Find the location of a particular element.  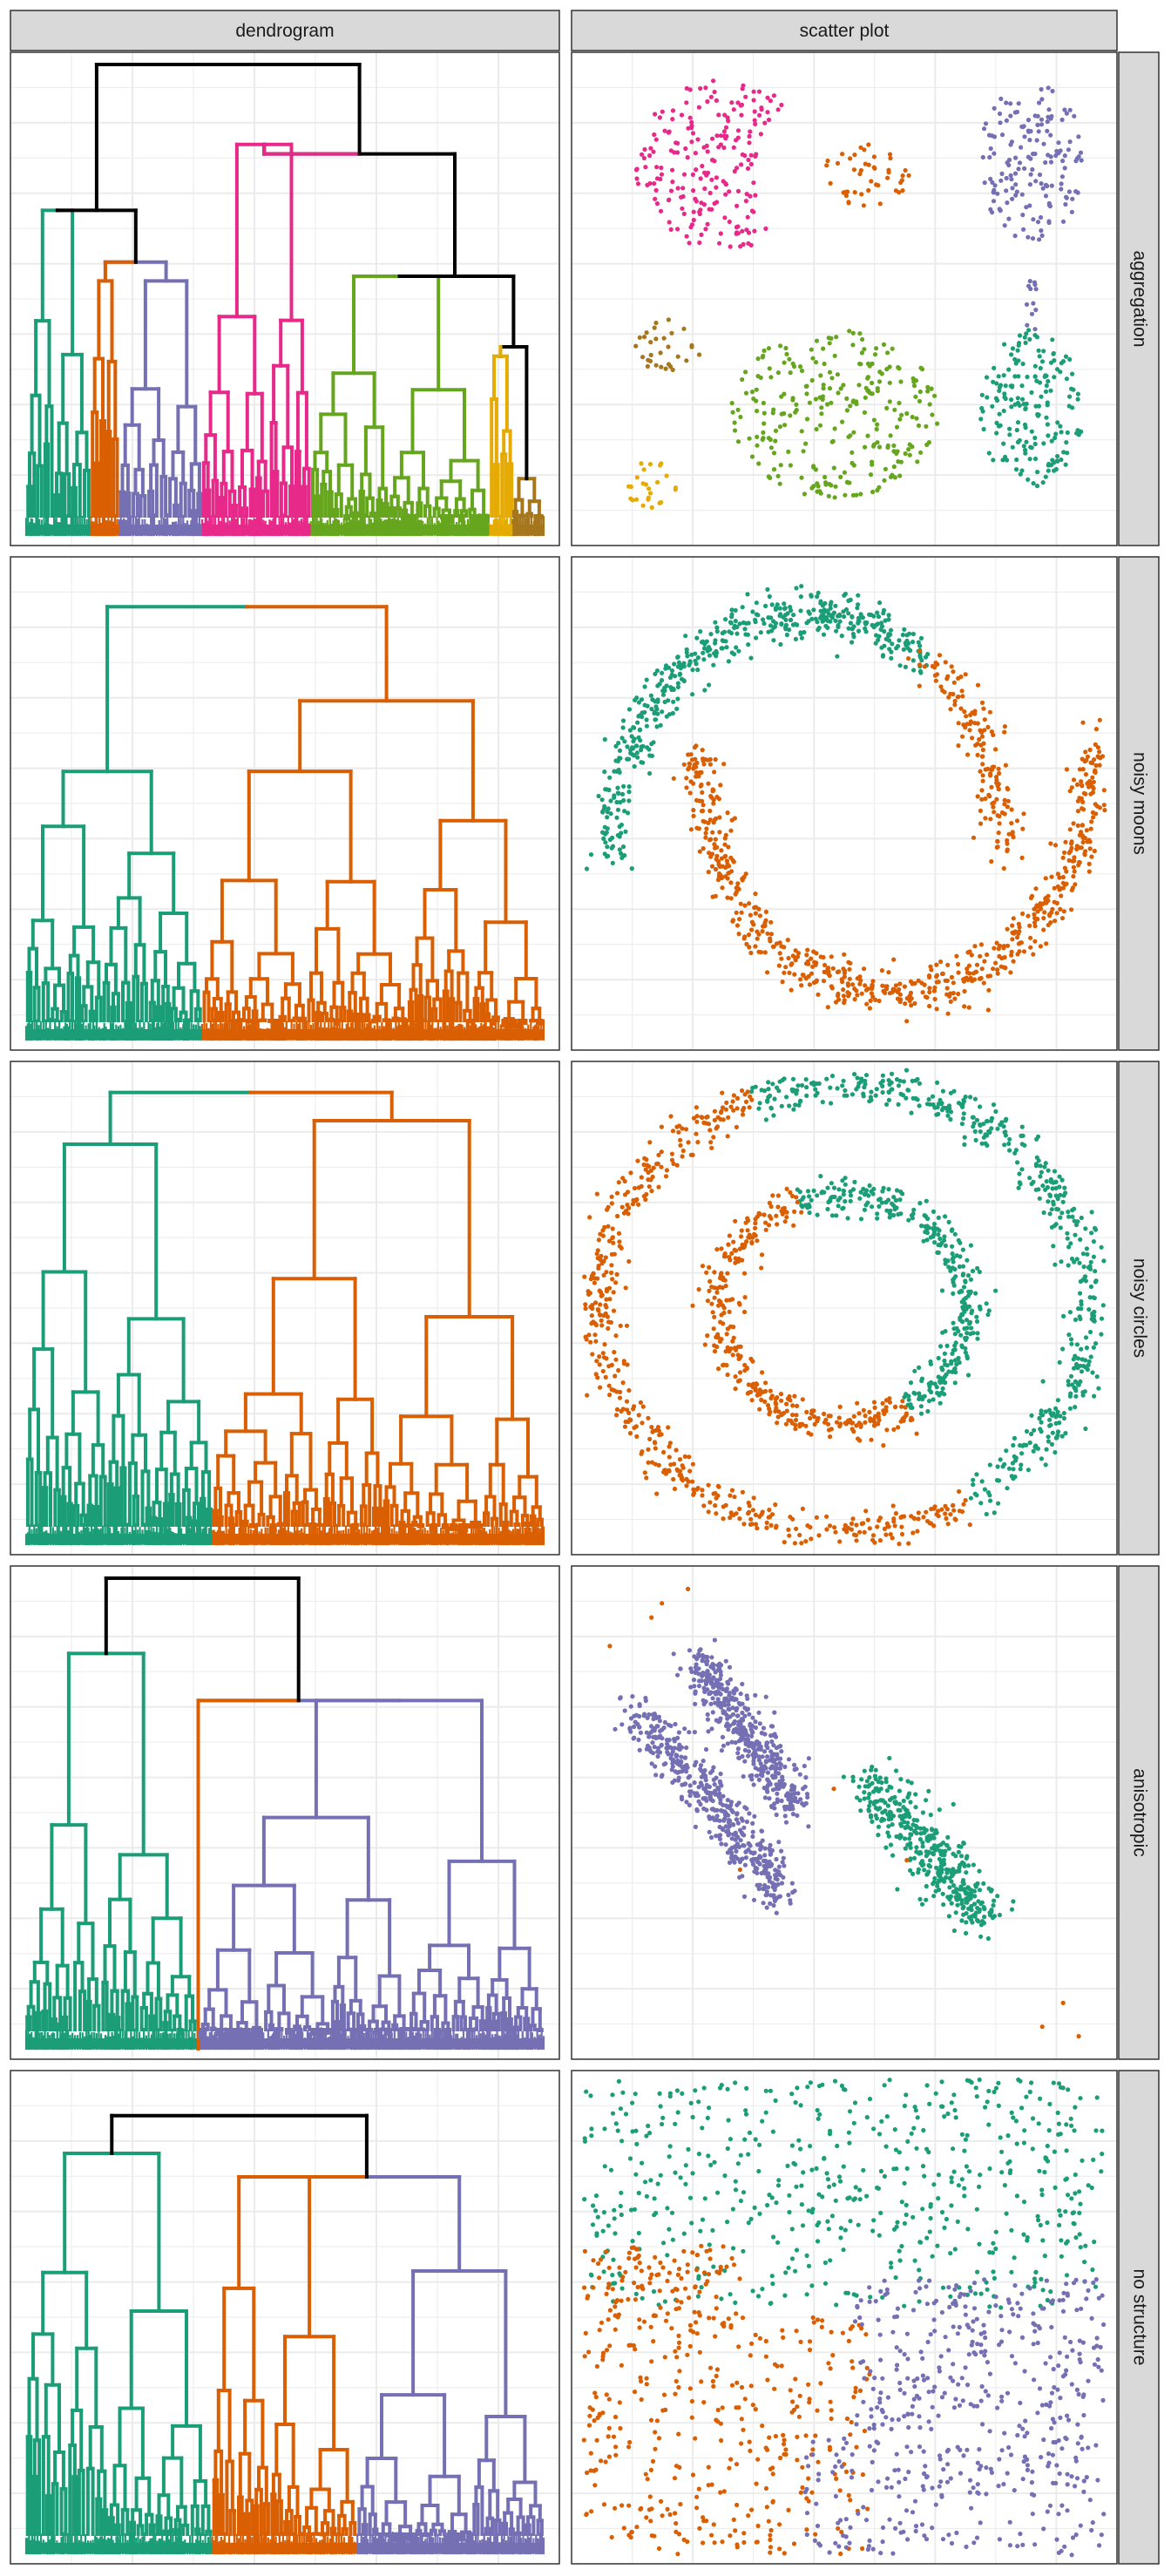

strip-dendrogram: dendrogram is located at coordinates (285, 31).